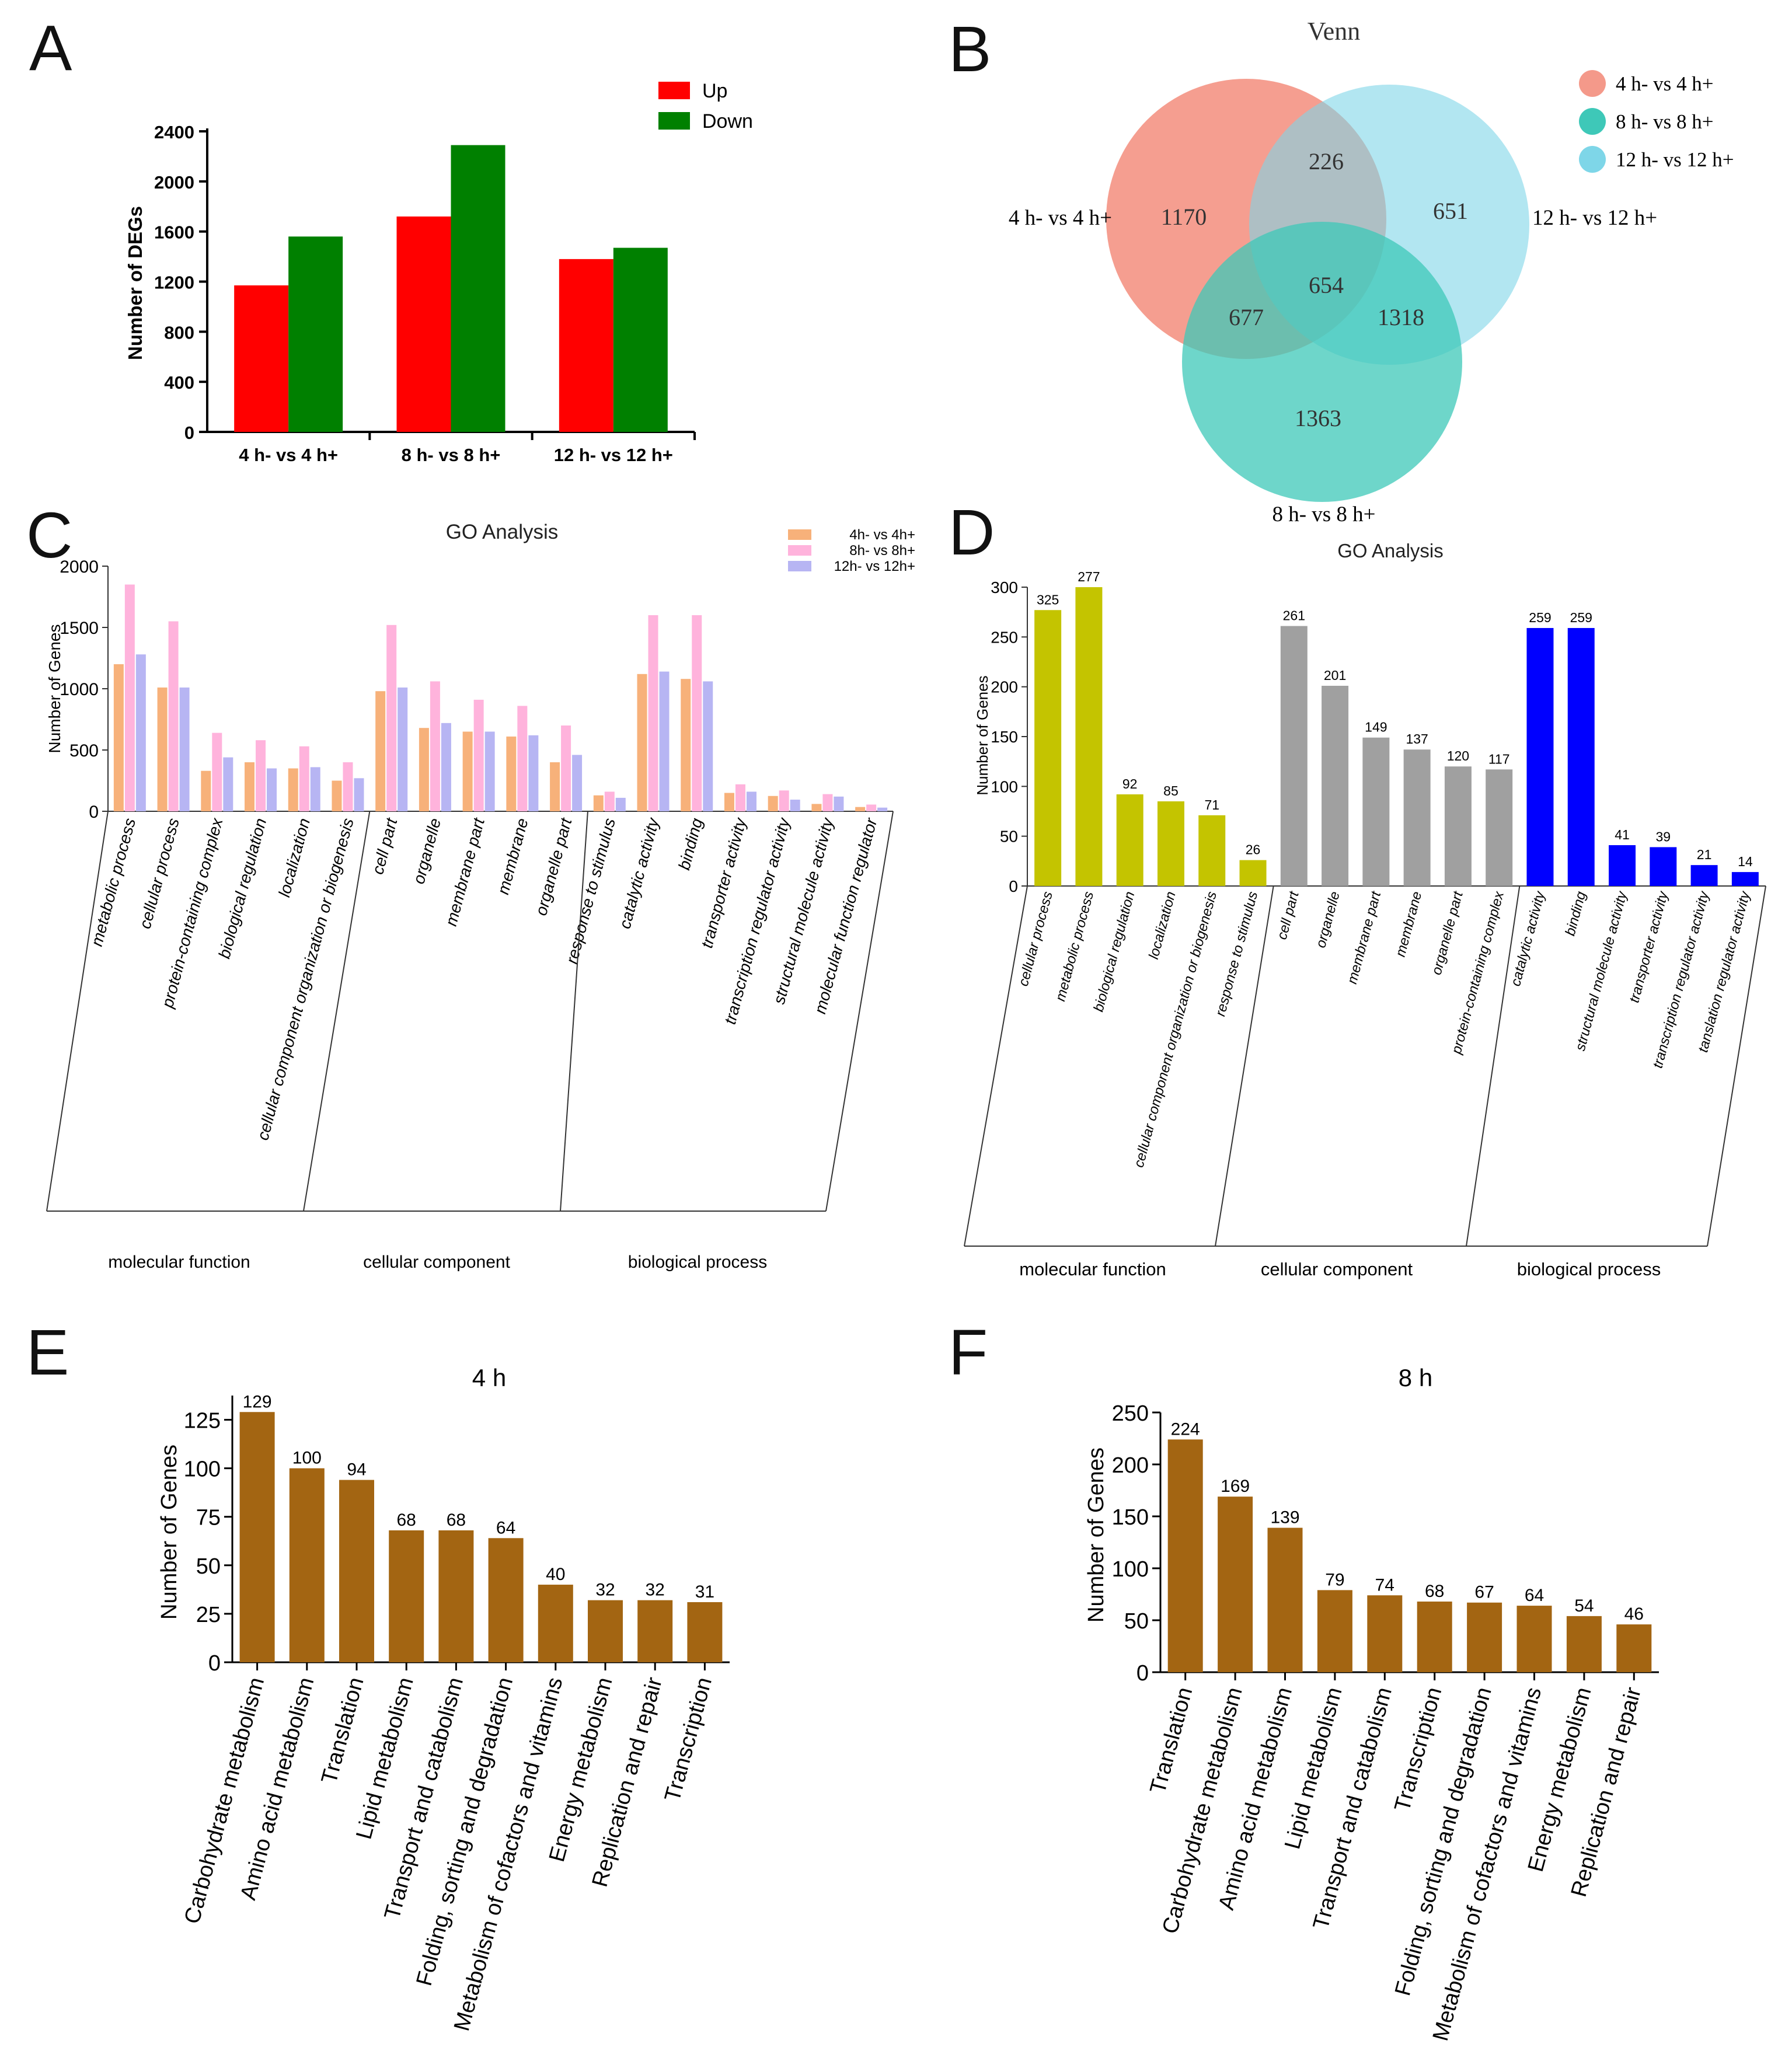 The image size is (1792, 2072). What do you see at coordinates (1390, 550) in the screenshot?
I see `chart-title: GO Analysis` at bounding box center [1390, 550].